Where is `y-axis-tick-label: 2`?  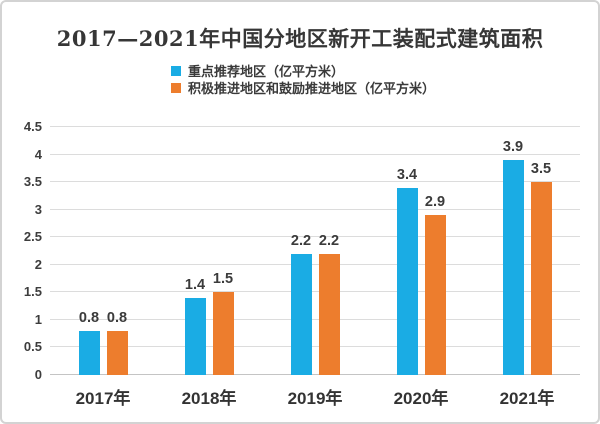 y-axis-tick-label: 2 is located at coordinates (38, 264).